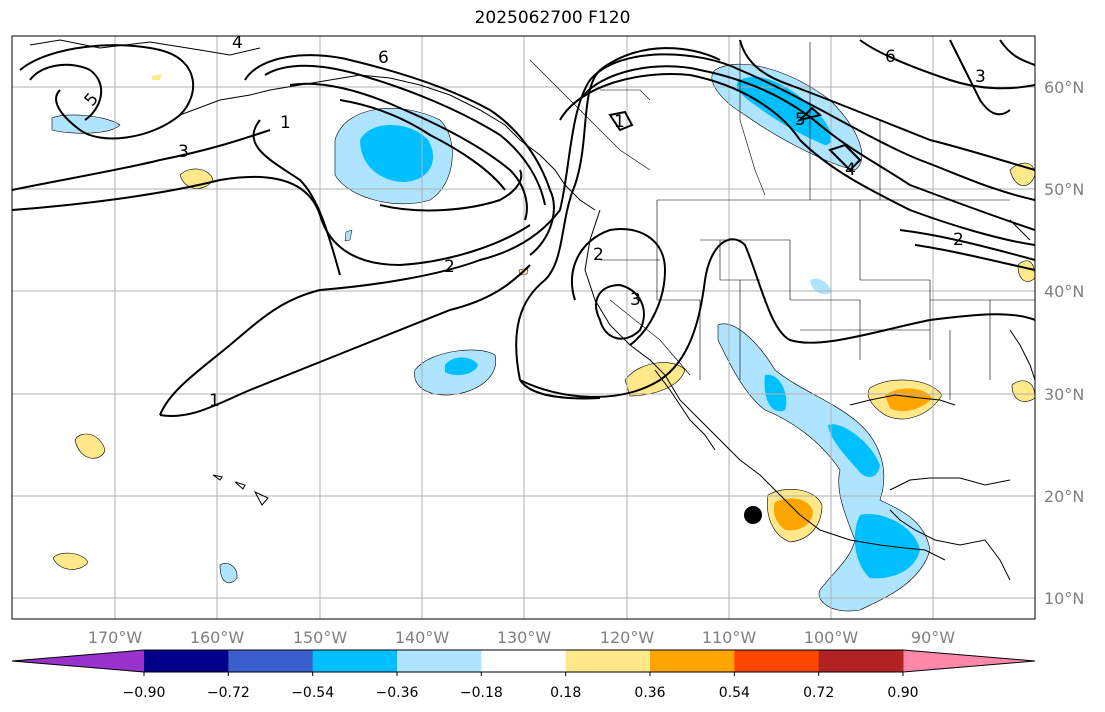  What do you see at coordinates (831, 637) in the screenshot?
I see `lon-tick-label: 100°W` at bounding box center [831, 637].